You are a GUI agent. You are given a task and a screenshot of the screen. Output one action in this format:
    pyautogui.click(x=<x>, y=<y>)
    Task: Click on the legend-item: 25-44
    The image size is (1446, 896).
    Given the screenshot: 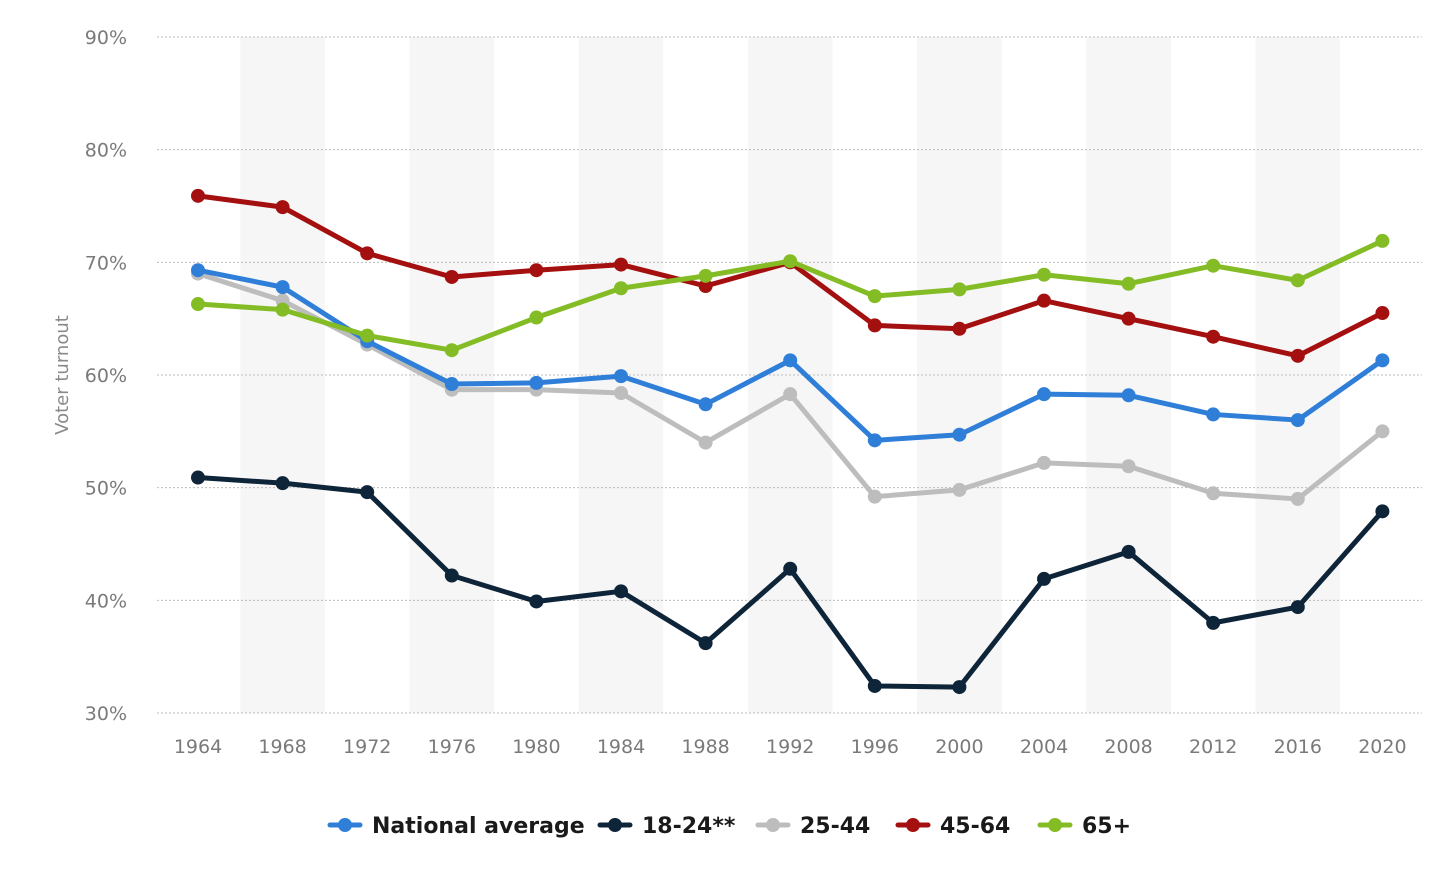 What is the action you would take?
    pyautogui.click(x=812, y=826)
    